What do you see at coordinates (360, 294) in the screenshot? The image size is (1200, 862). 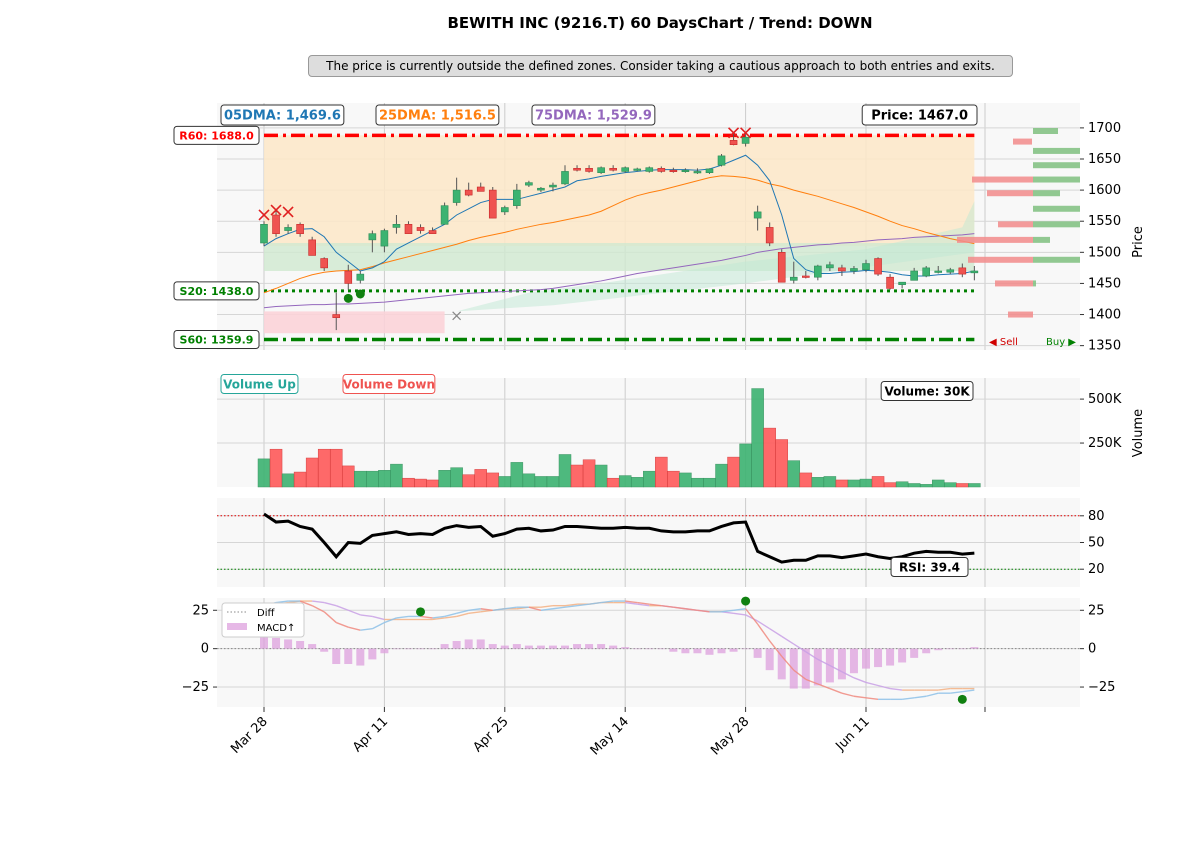 I see `buy-signal-marker` at bounding box center [360, 294].